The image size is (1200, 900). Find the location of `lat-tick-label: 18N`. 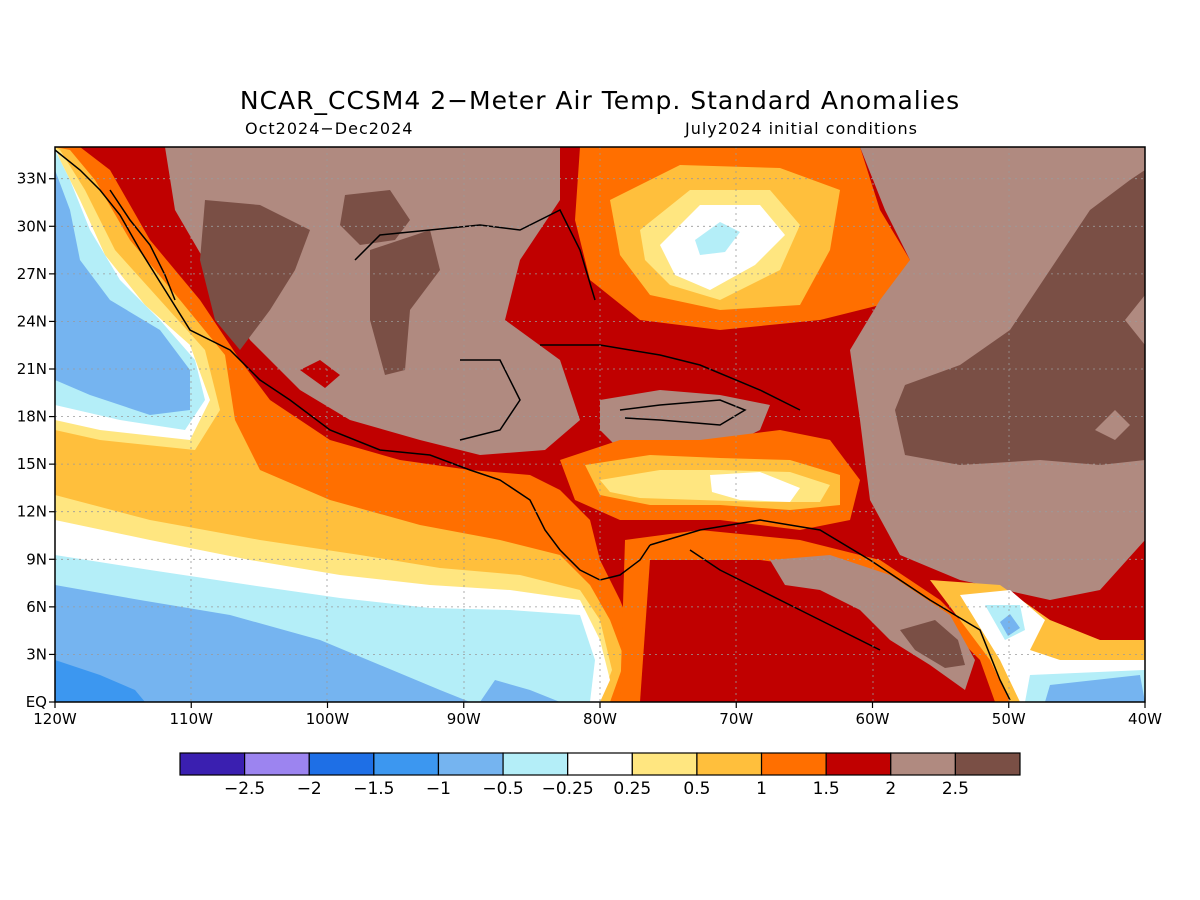

lat-tick-label: 18N is located at coordinates (32, 417).